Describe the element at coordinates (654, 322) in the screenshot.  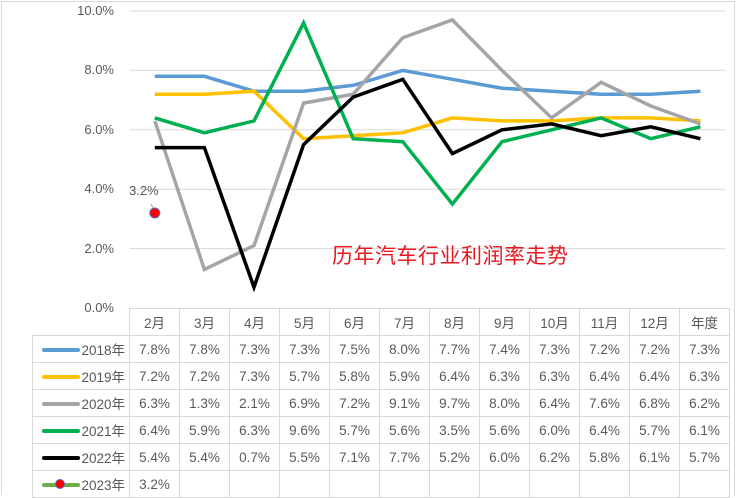
I see `column-header: 12月` at that location.